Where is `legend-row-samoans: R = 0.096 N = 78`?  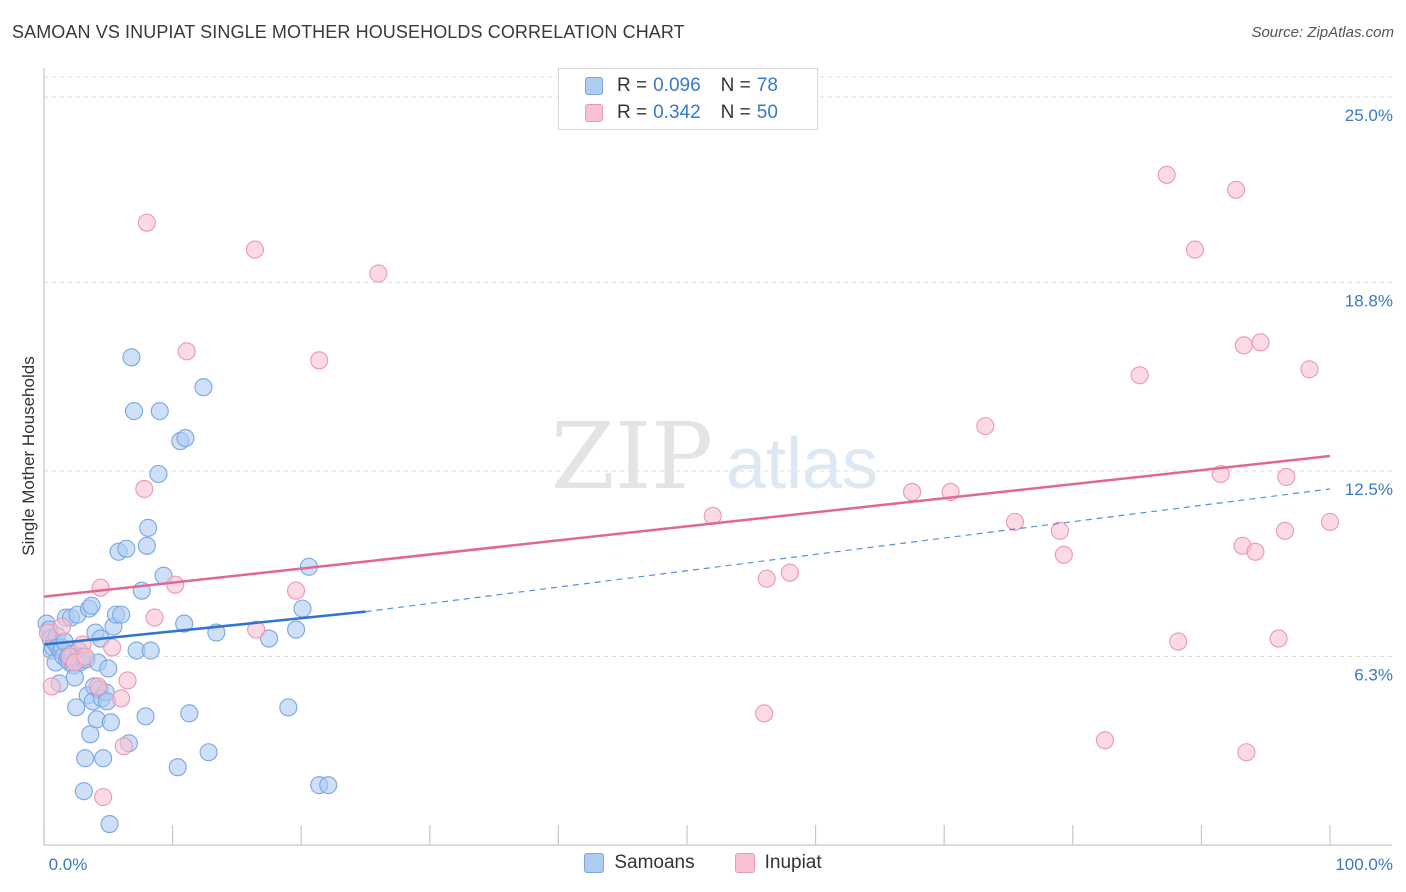
legend-row-samoans: R = 0.096 N = 78 is located at coordinates (681, 86).